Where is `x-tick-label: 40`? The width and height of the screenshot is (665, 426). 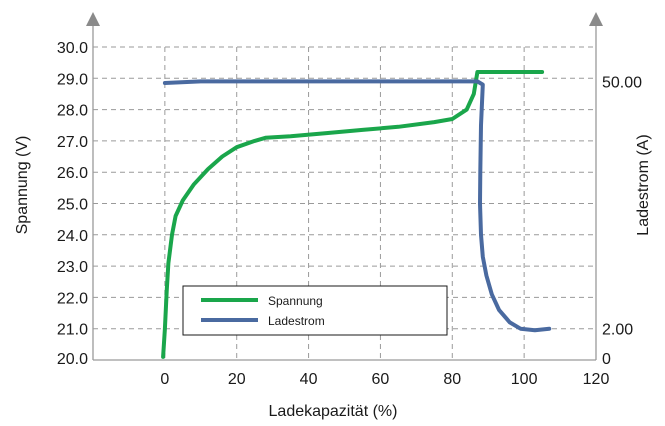 x-tick-label: 40 is located at coordinates (309, 379).